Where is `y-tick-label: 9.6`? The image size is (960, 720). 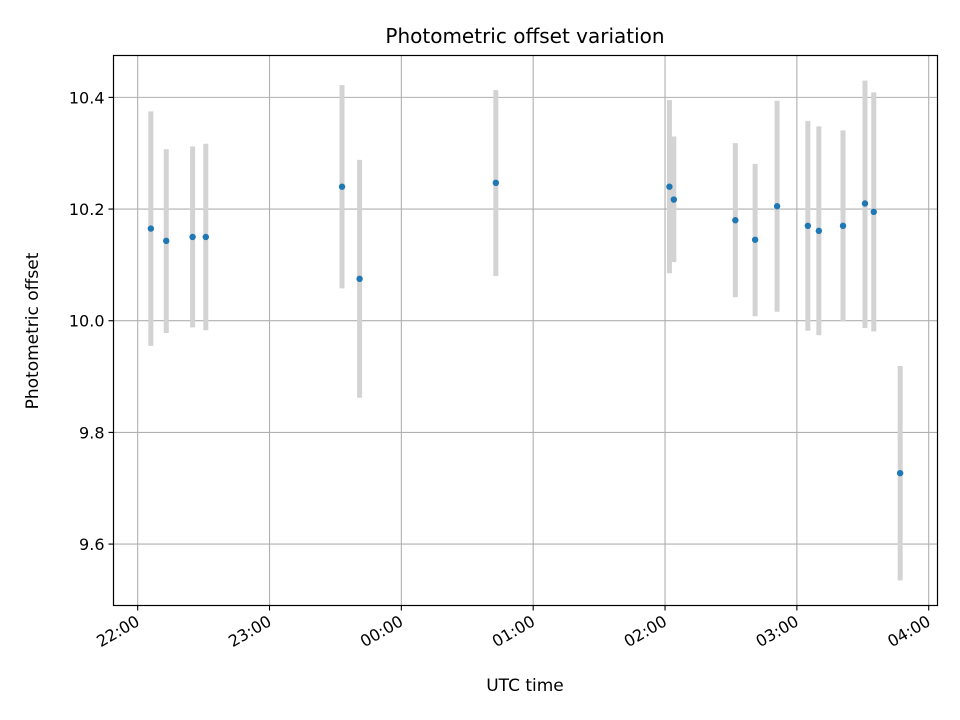
y-tick-label: 9.6 is located at coordinates (91, 544).